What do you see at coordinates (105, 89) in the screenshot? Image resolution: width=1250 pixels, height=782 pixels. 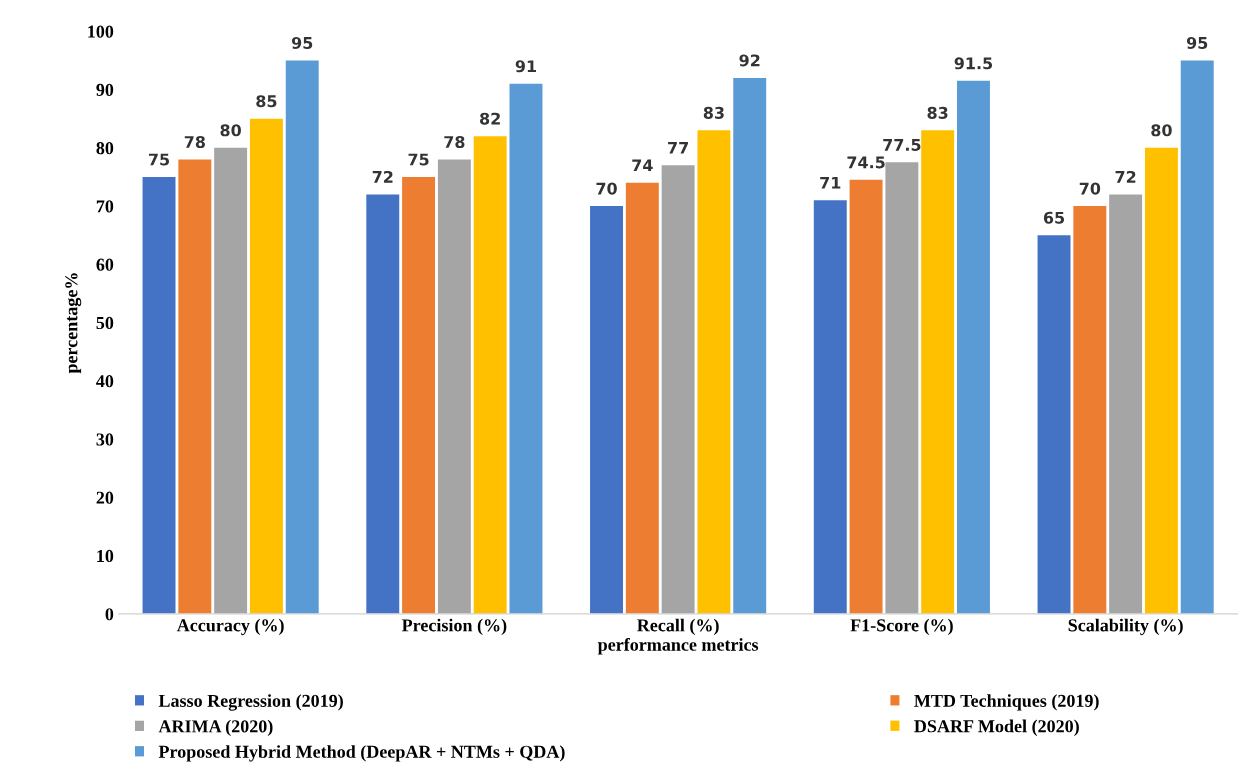 I see `y-tick-label: 90` at bounding box center [105, 89].